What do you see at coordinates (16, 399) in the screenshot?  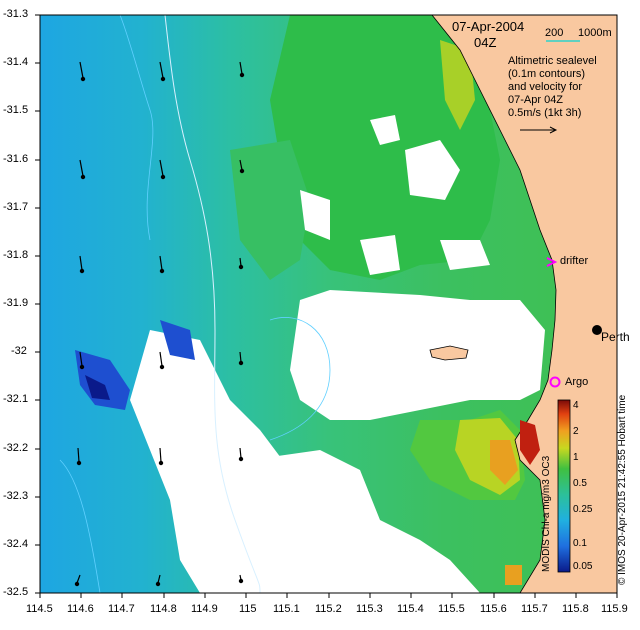 I see `y-tick-label: -32.1` at bounding box center [16, 399].